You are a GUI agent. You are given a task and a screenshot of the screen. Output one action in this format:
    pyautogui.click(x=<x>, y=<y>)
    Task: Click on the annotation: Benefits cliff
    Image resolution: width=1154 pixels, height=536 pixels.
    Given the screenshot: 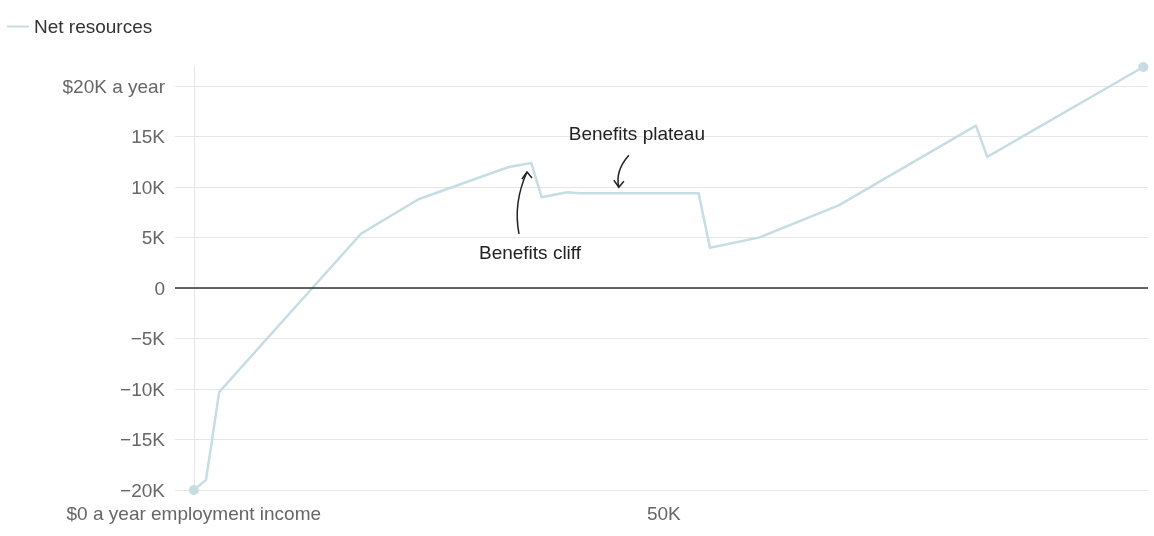 What is the action you would take?
    pyautogui.click(x=530, y=252)
    